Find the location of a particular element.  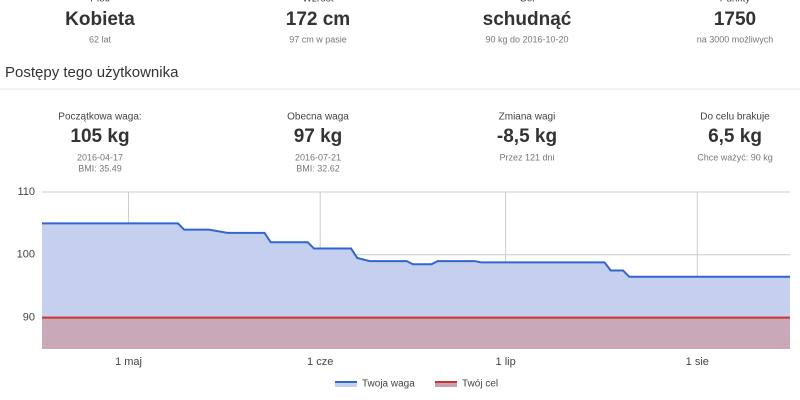

section-title: Postępy tego użytkownika is located at coordinates (92, 72).